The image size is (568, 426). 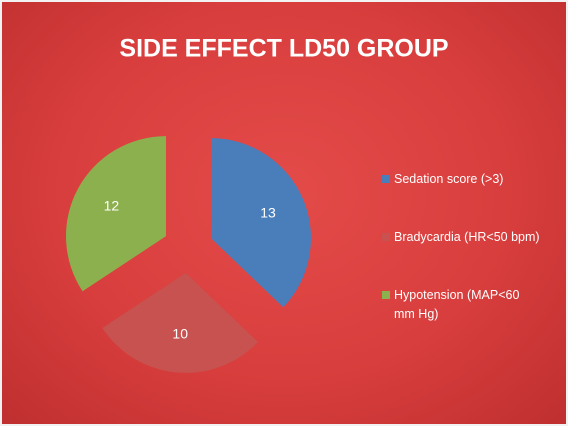 What do you see at coordinates (467, 237) in the screenshot?
I see `legend-label: Bradycardia (HR<50 bpm)` at bounding box center [467, 237].